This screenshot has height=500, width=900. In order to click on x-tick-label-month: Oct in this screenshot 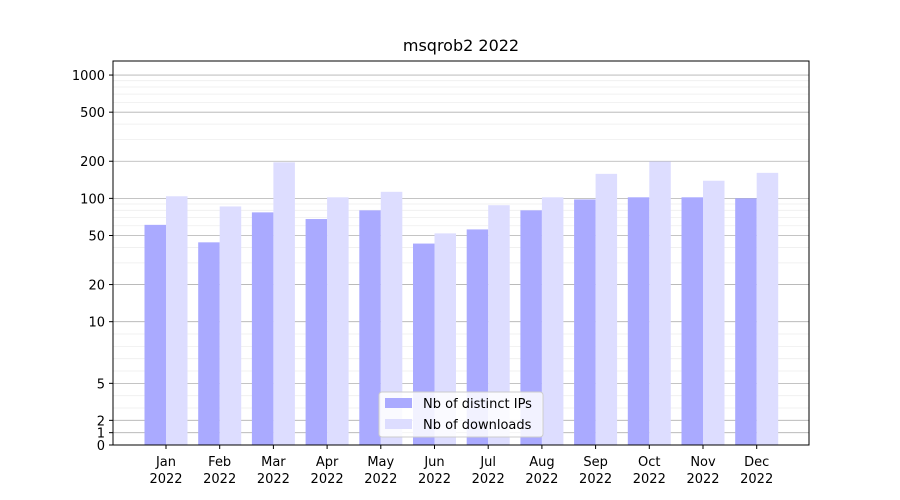, I will do `click(649, 462)`.